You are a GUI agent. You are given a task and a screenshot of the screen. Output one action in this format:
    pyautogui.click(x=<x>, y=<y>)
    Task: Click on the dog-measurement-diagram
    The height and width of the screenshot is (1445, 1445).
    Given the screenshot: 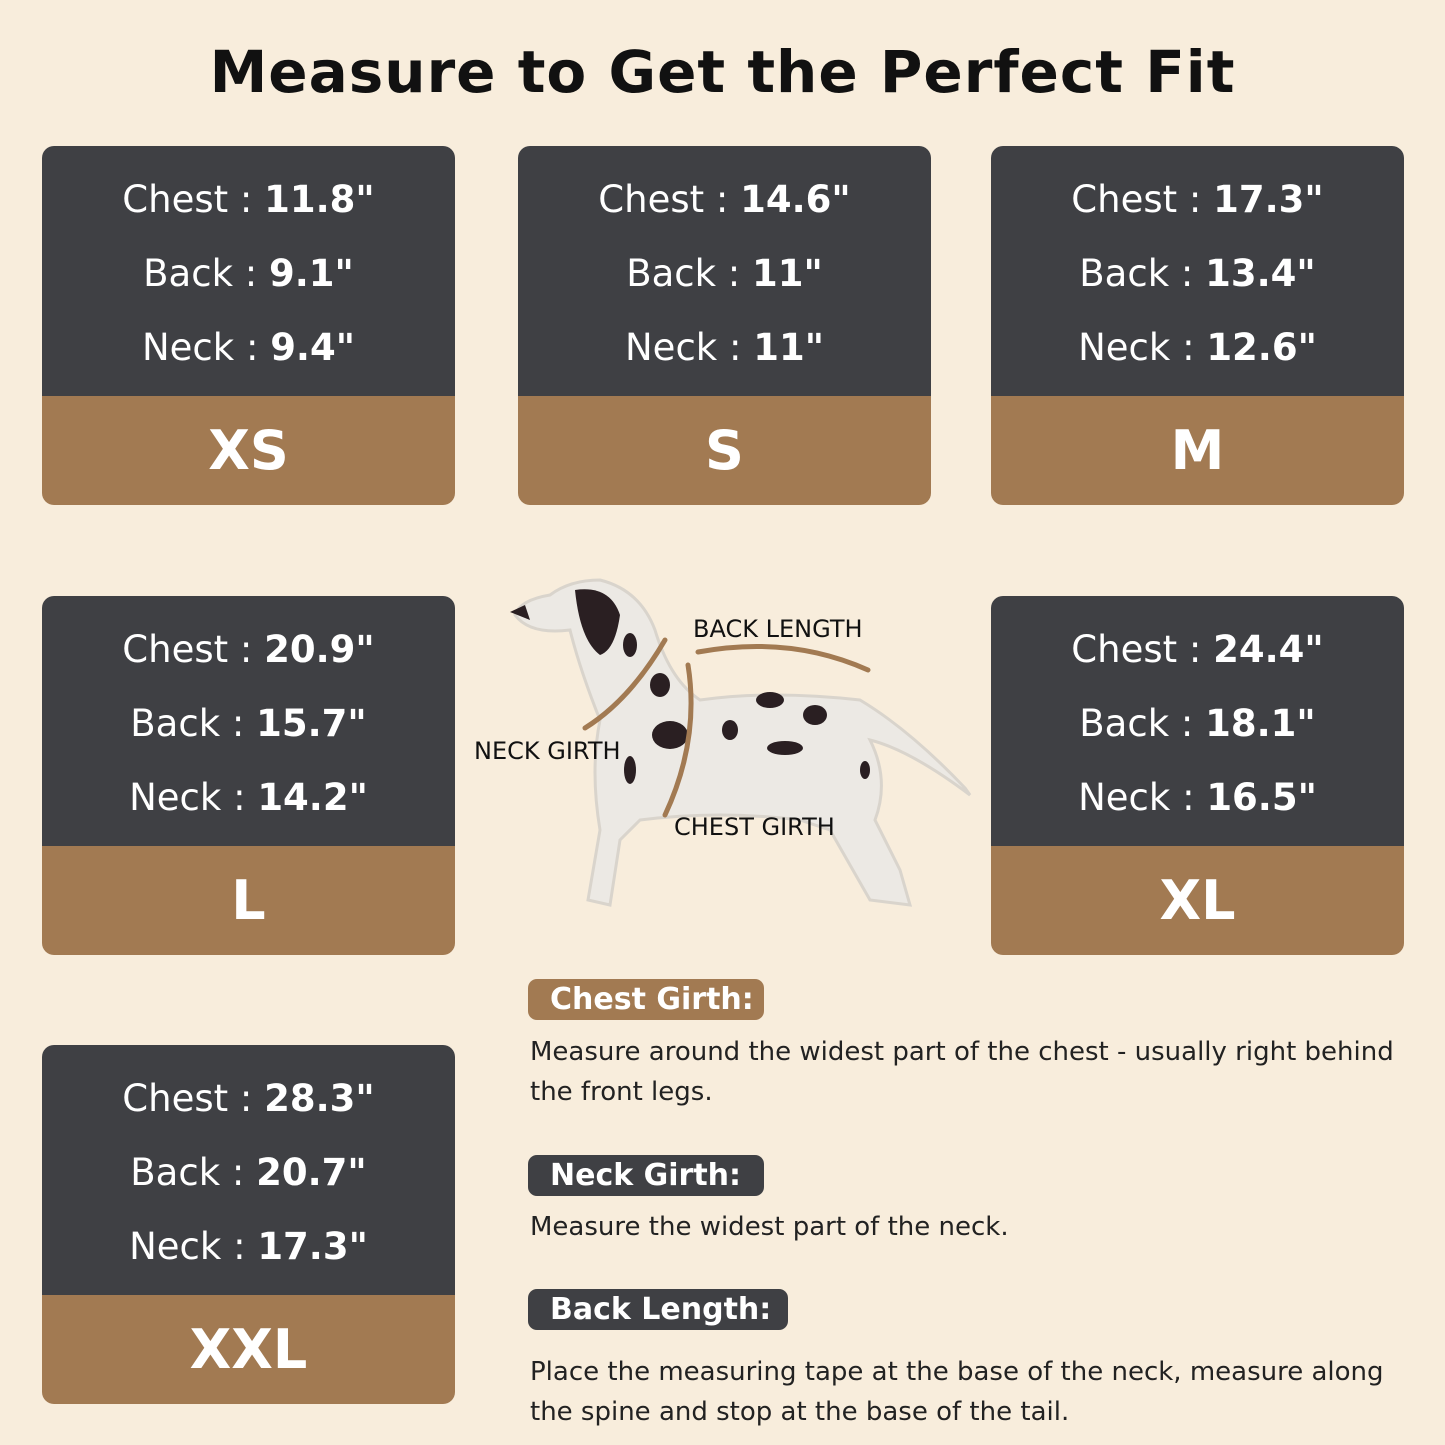 What is the action you would take?
    pyautogui.click(x=725, y=745)
    